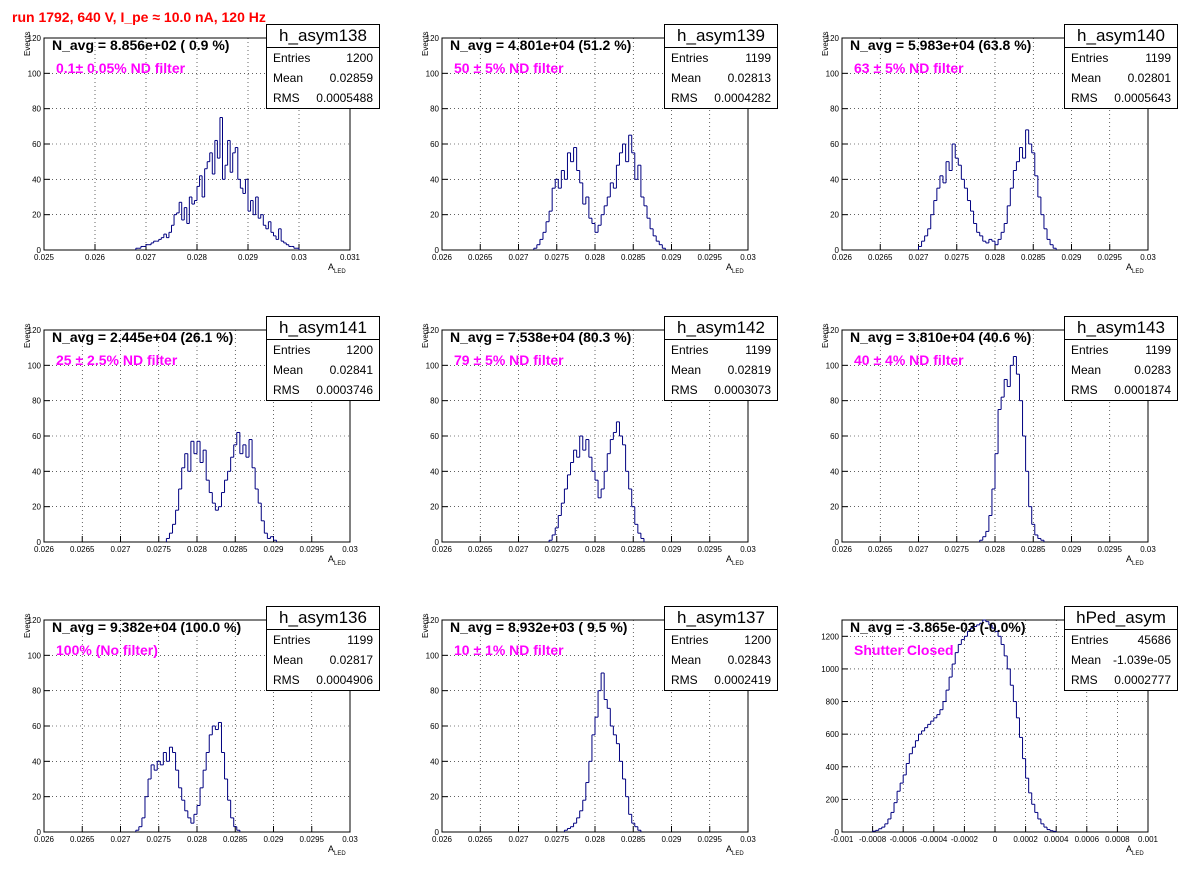 This screenshot has height=892, width=1196. I want to click on filter-label: 63 ± 5% ND filter, so click(909, 68).